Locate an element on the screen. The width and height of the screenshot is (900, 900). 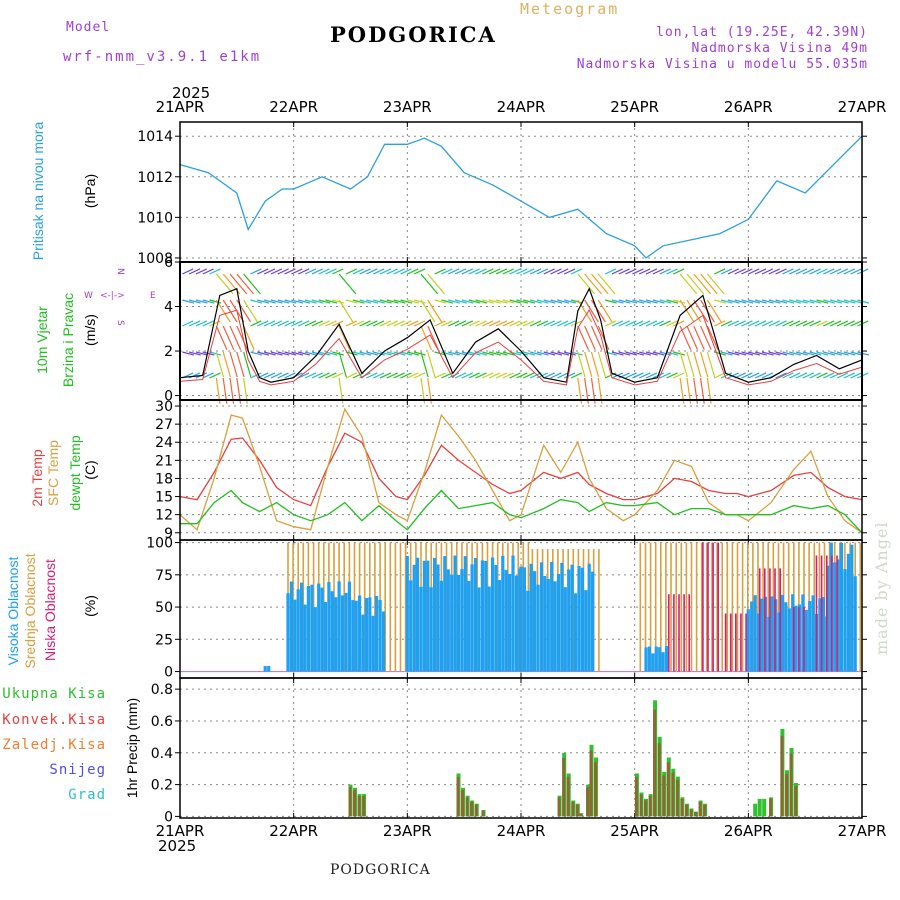
wind-key-e: E is located at coordinates (153, 296).